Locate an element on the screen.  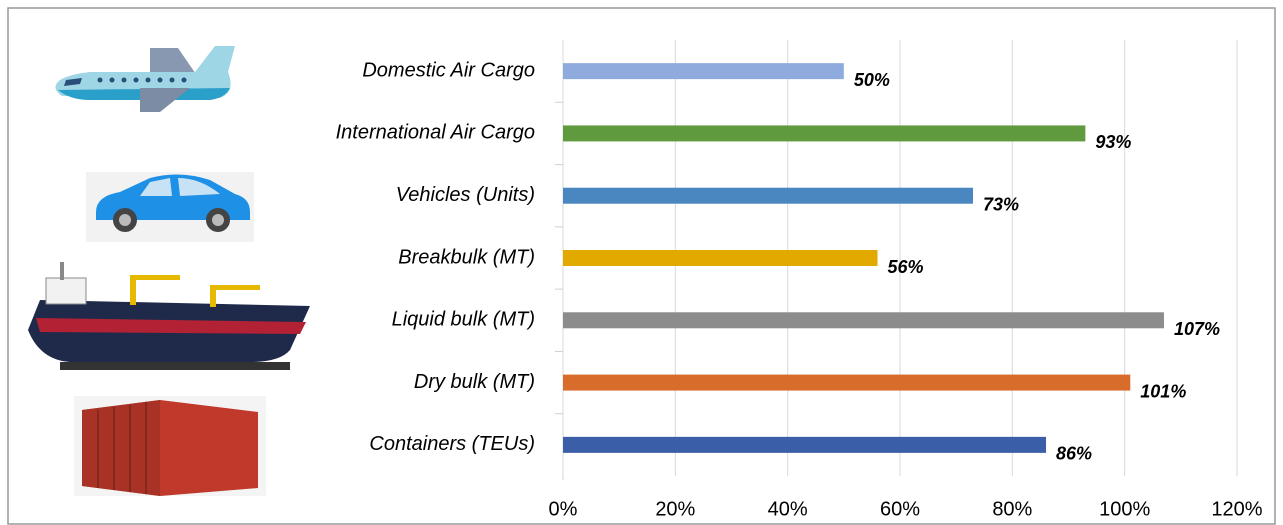
x-tick-label: 80% is located at coordinates (1012, 509).